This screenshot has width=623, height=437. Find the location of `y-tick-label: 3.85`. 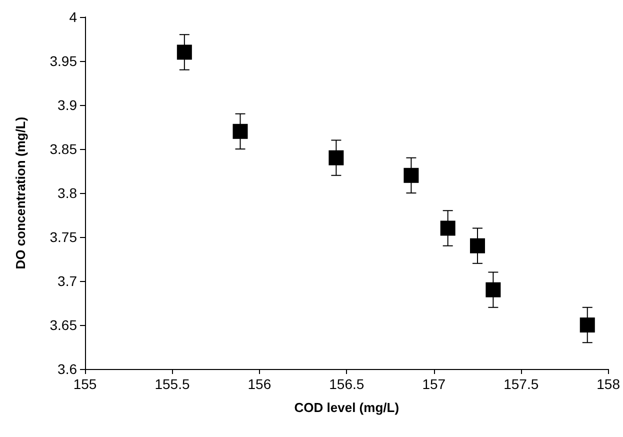

y-tick-label: 3.85 is located at coordinates (64, 149).